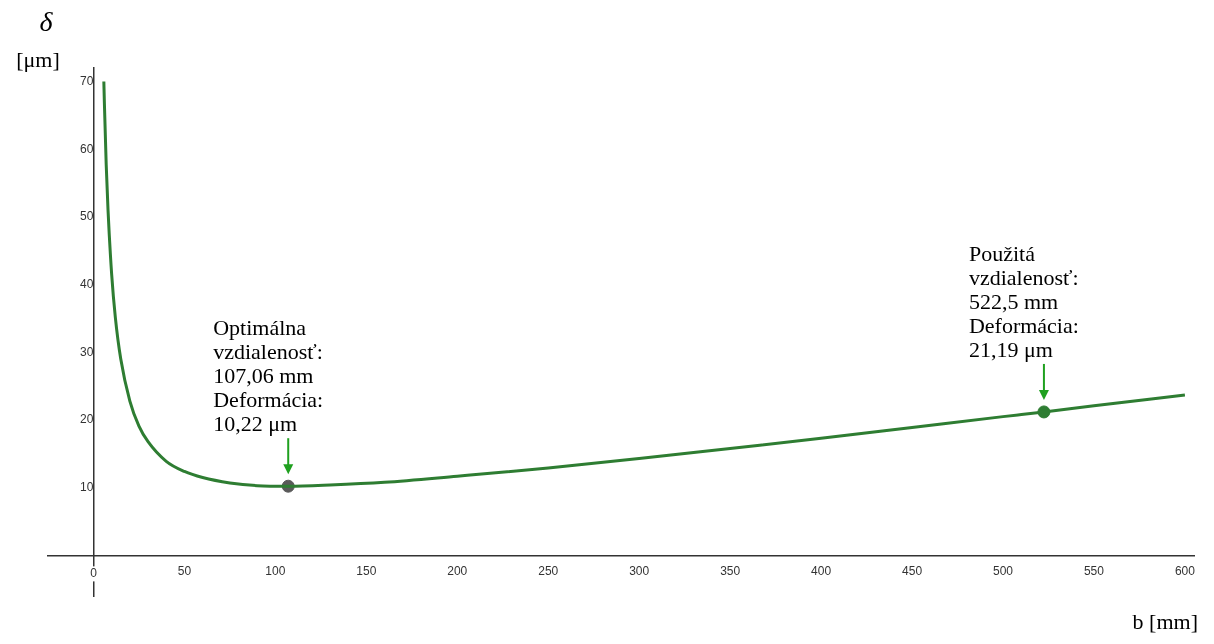  What do you see at coordinates (548, 570) in the screenshot?
I see `x-tick-label: 250` at bounding box center [548, 570].